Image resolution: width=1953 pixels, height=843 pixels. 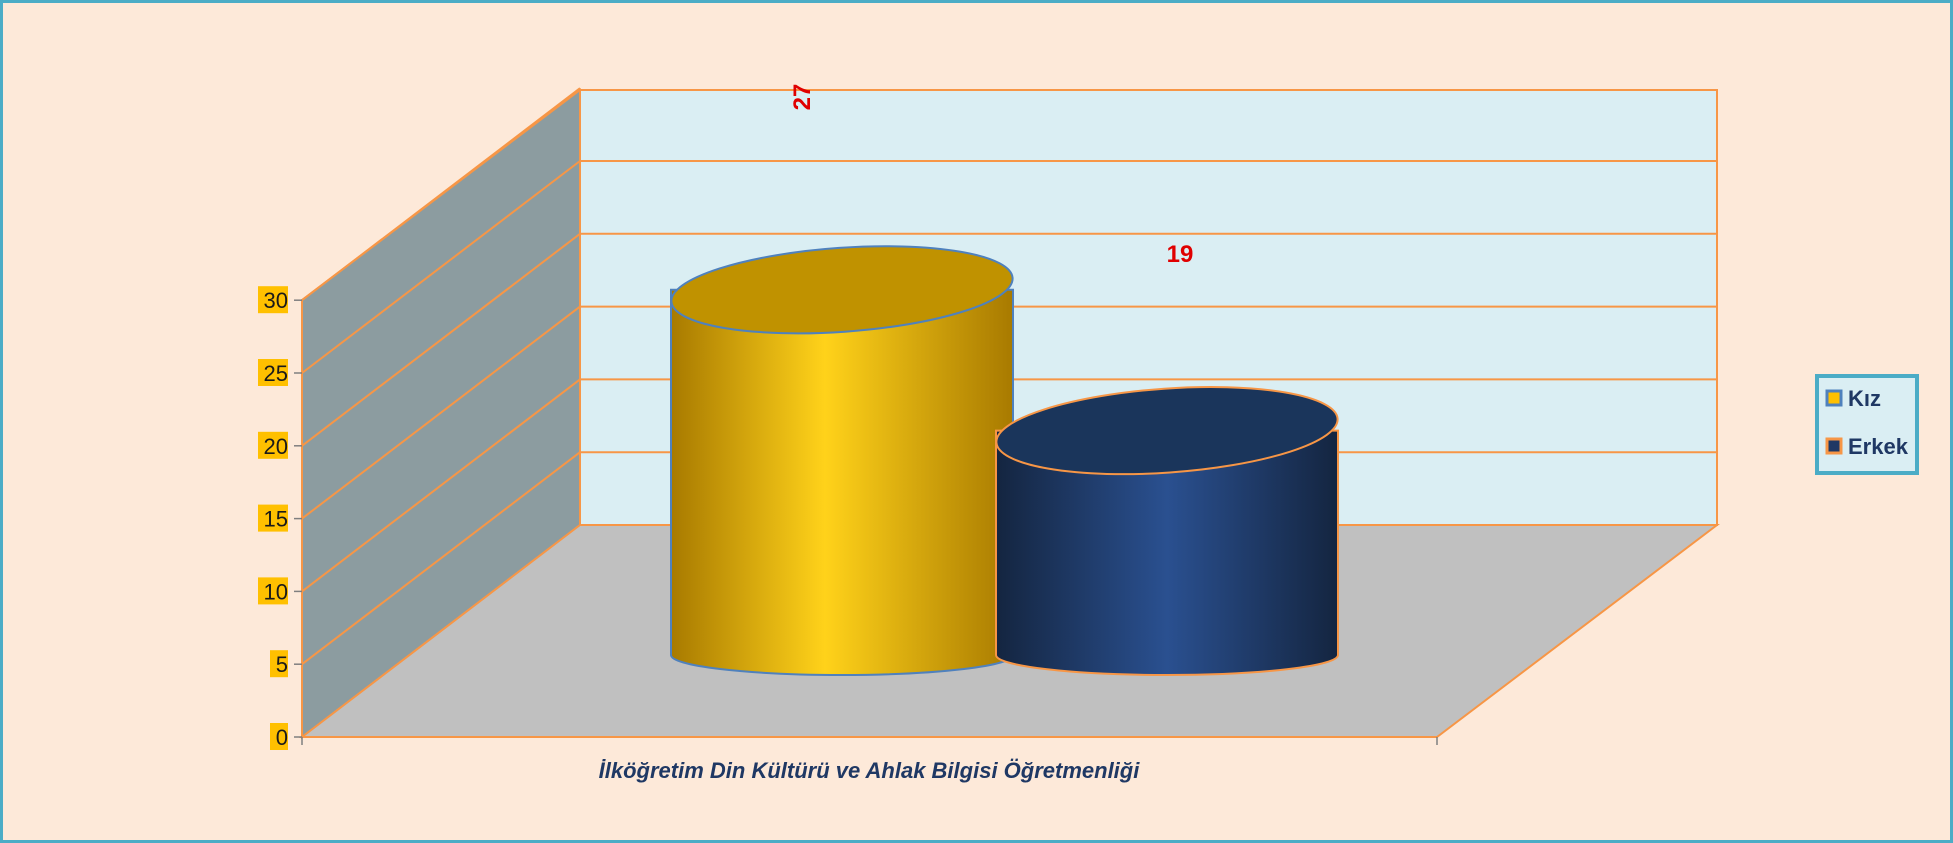 I want to click on y-tick-label: 25, so click(x=276, y=373).